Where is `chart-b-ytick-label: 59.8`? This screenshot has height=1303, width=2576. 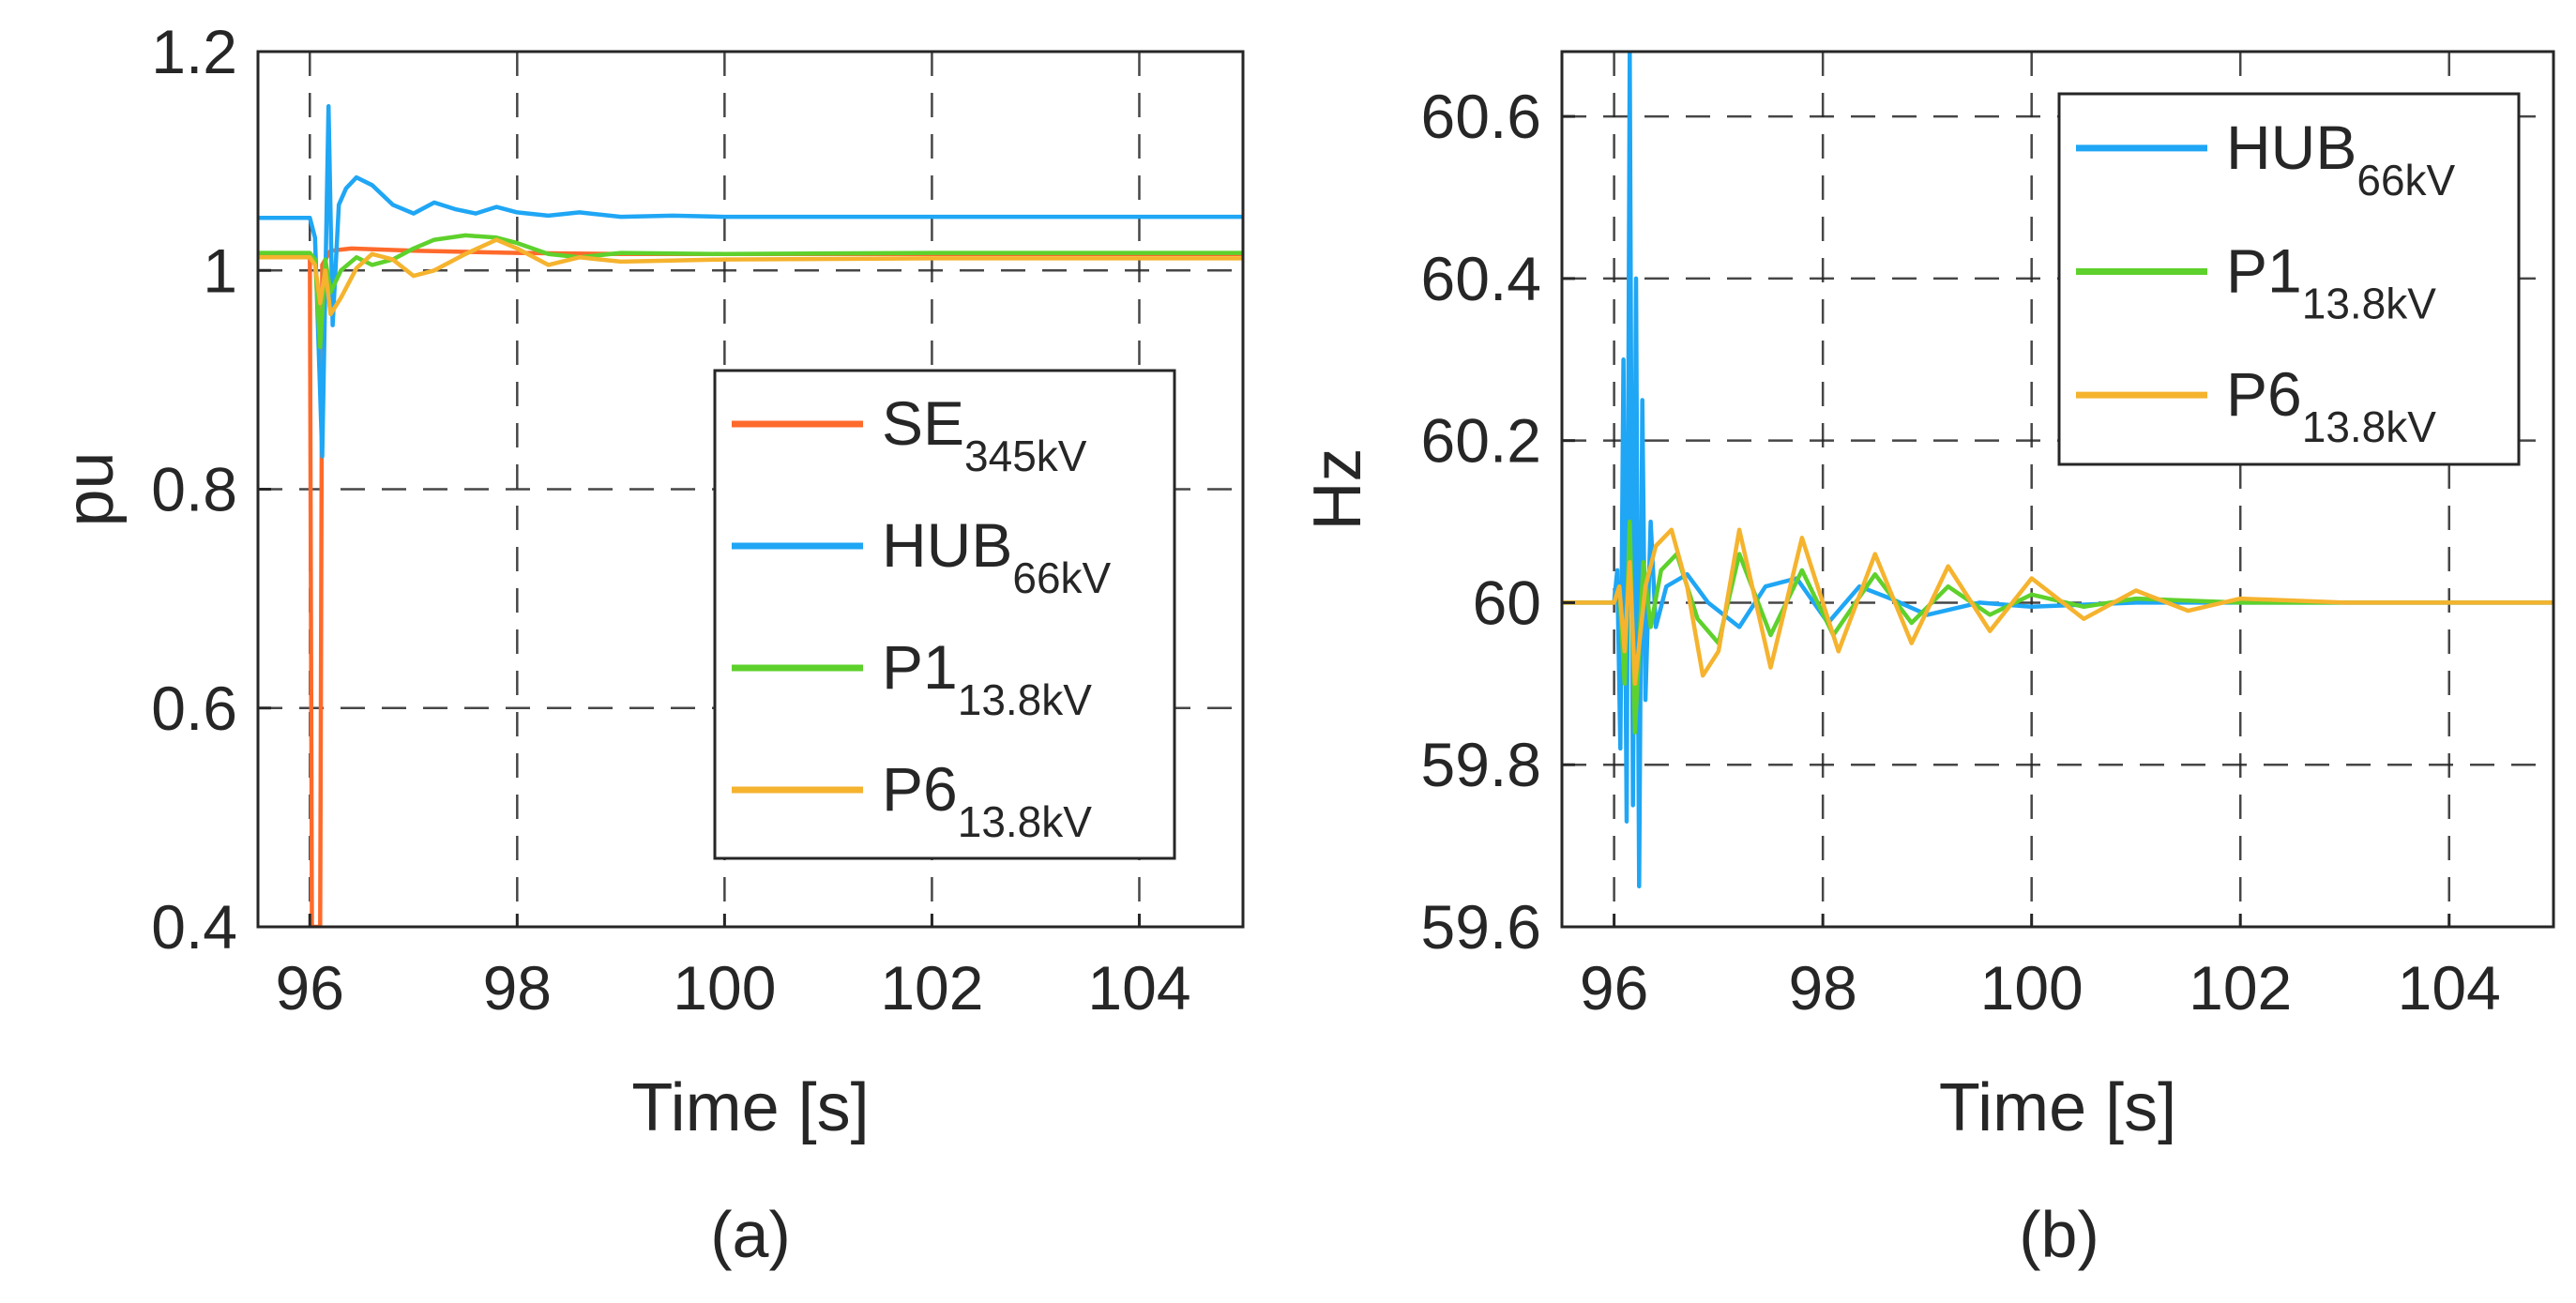
chart-b-ytick-label: 59.8 is located at coordinates (1481, 764).